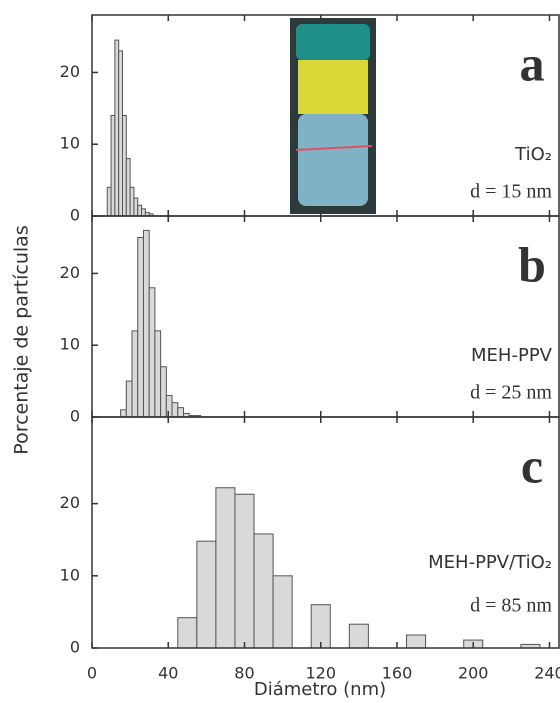  What do you see at coordinates (473, 673) in the screenshot?
I see `x-tick-label: 200` at bounding box center [473, 673].